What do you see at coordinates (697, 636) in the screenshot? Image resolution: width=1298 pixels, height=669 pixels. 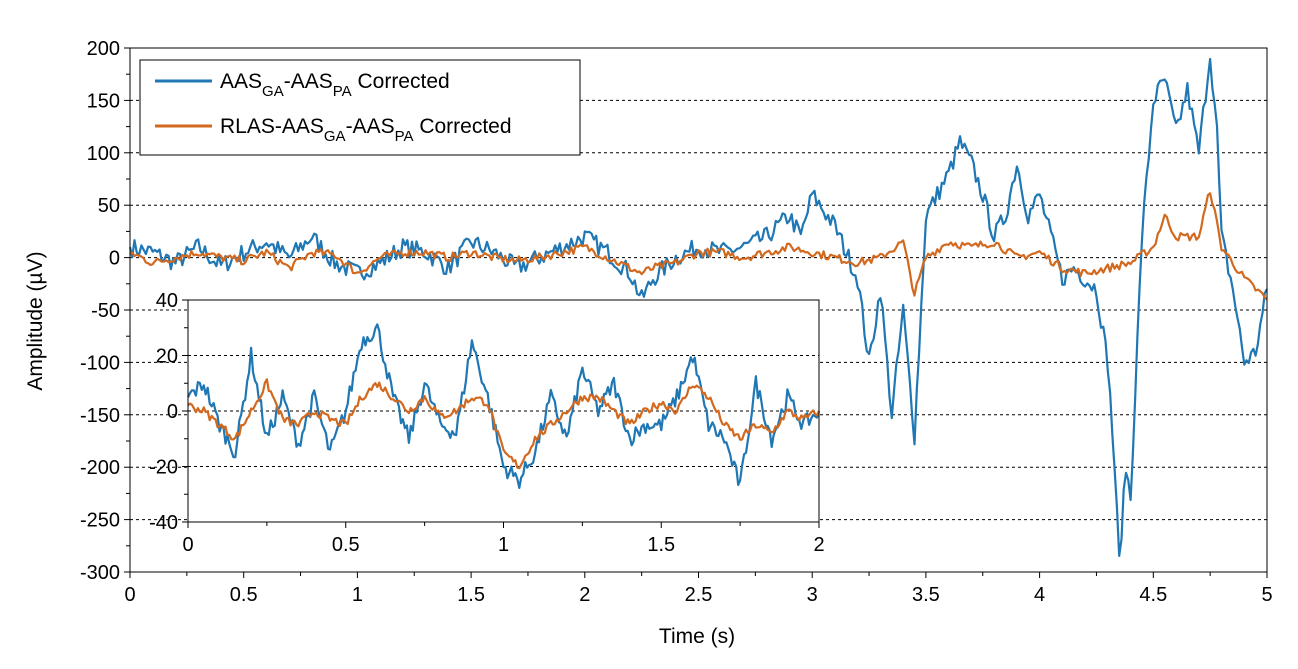 I see `x-axis-title: Time (s)` at bounding box center [697, 636].